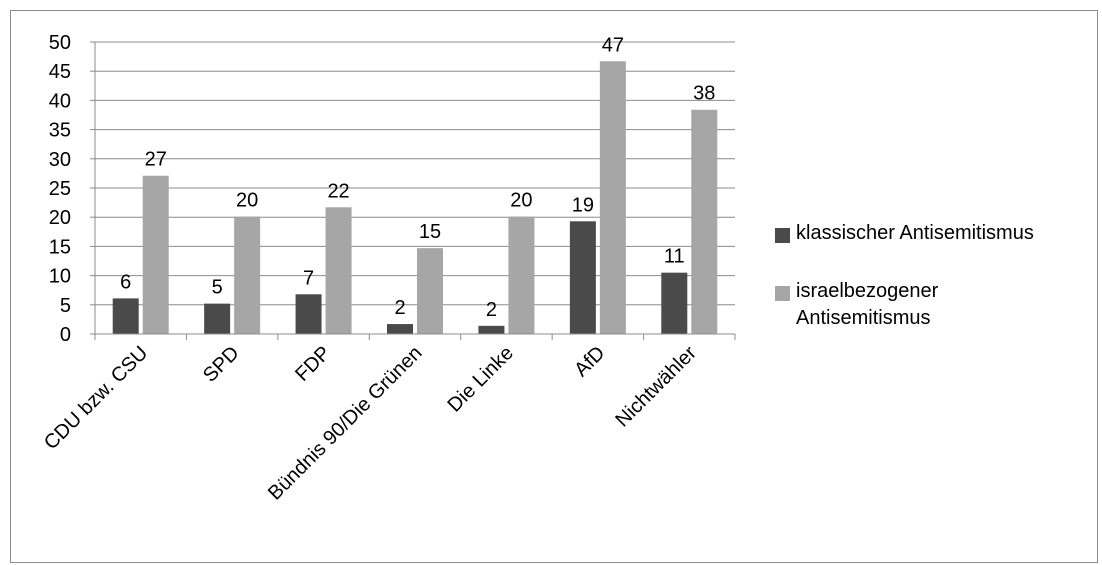  I want to click on y-tick-label: 45, so click(60, 72).